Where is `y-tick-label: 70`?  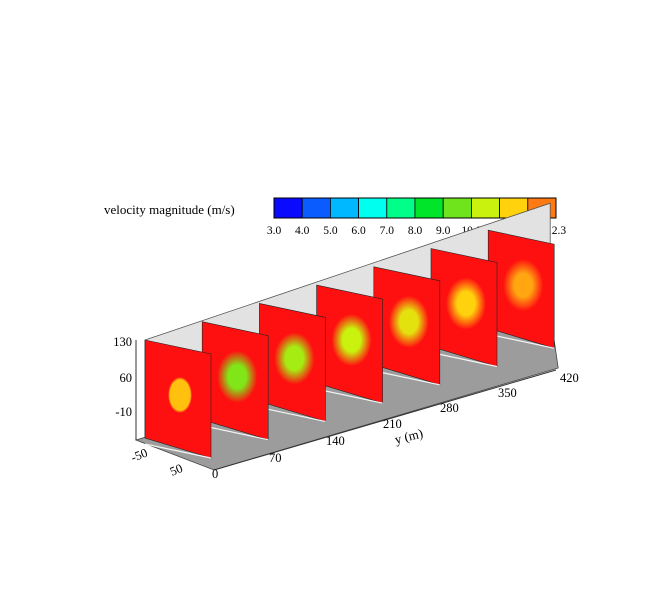
y-tick-label: 70 is located at coordinates (275, 458).